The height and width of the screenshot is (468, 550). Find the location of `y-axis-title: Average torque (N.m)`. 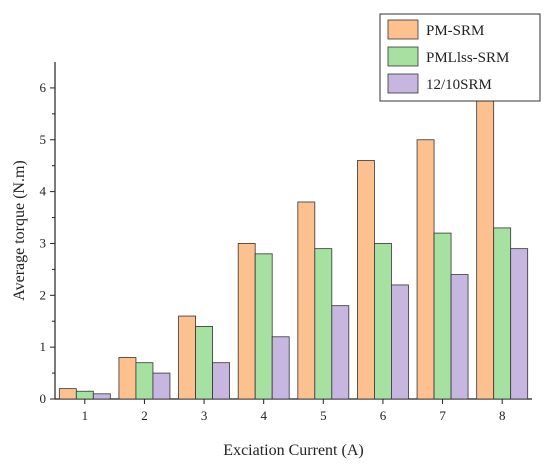

y-axis-title: Average torque (N.m) is located at coordinates (19, 230).